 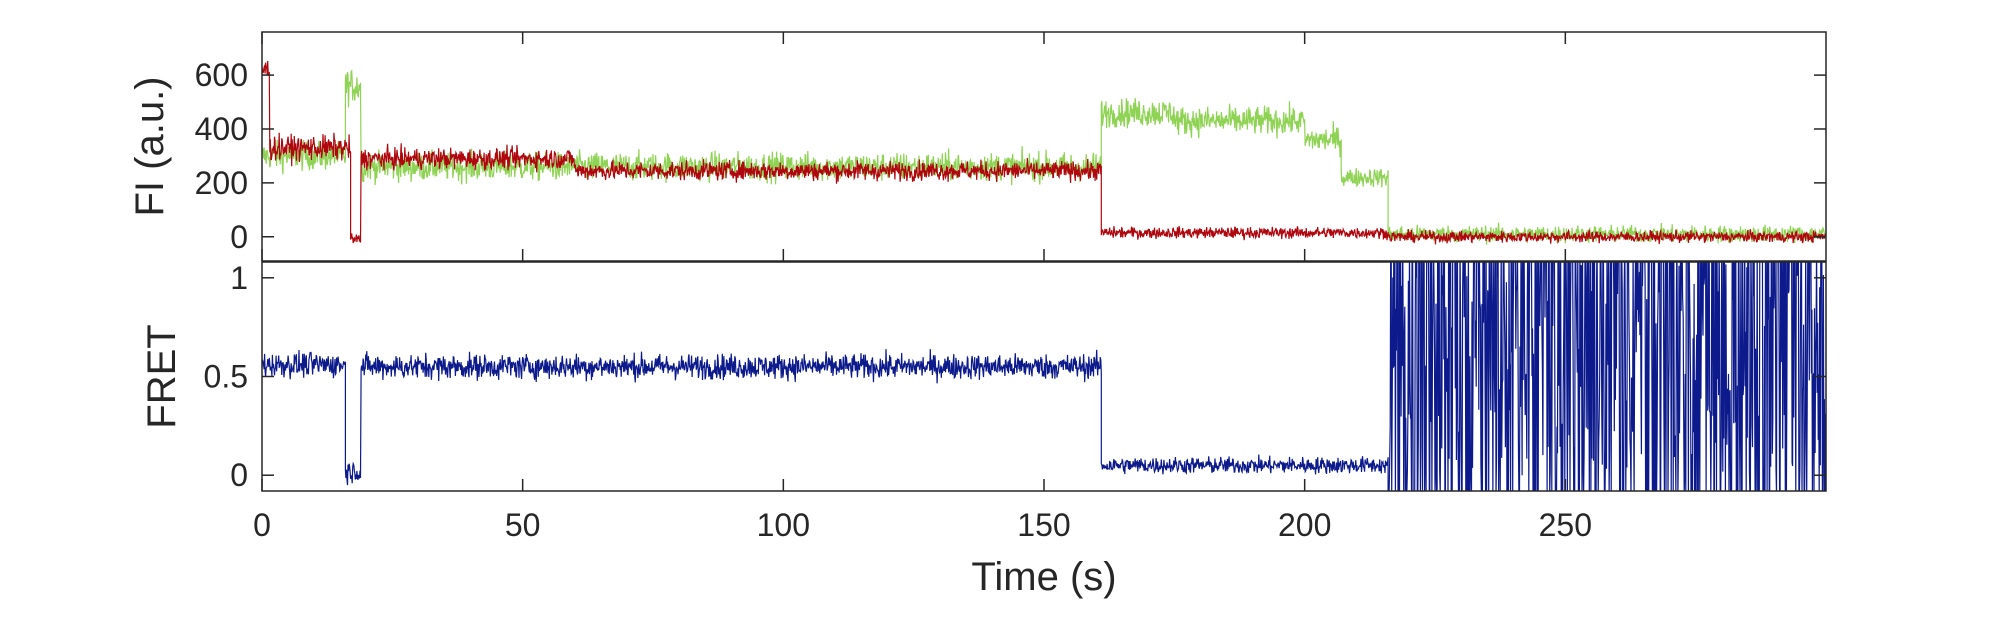 What do you see at coordinates (262, 525) in the screenshot?
I see `x-tick-label: 0` at bounding box center [262, 525].